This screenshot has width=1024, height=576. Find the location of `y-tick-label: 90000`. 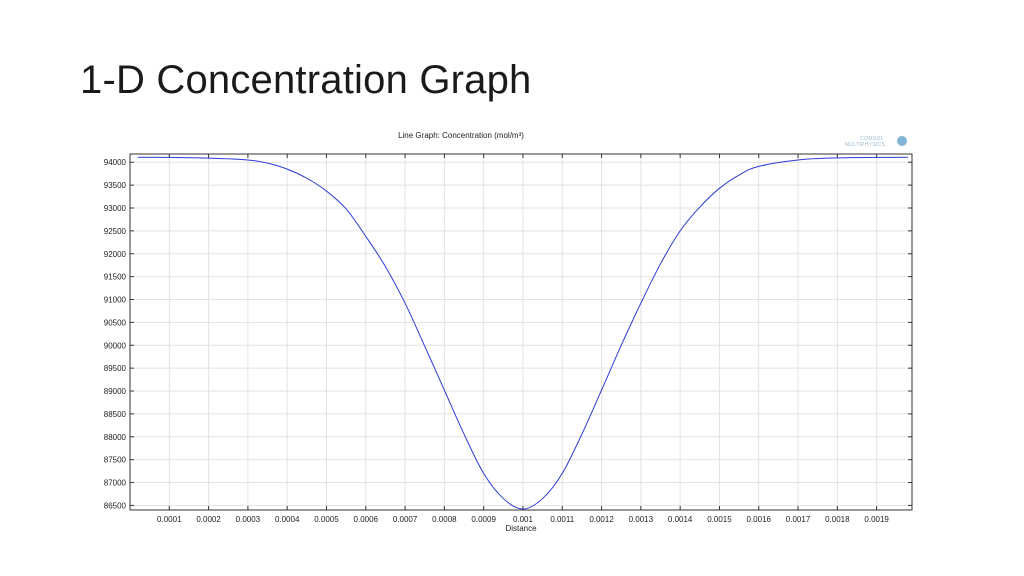

y-tick-label: 90000 is located at coordinates (115, 345).